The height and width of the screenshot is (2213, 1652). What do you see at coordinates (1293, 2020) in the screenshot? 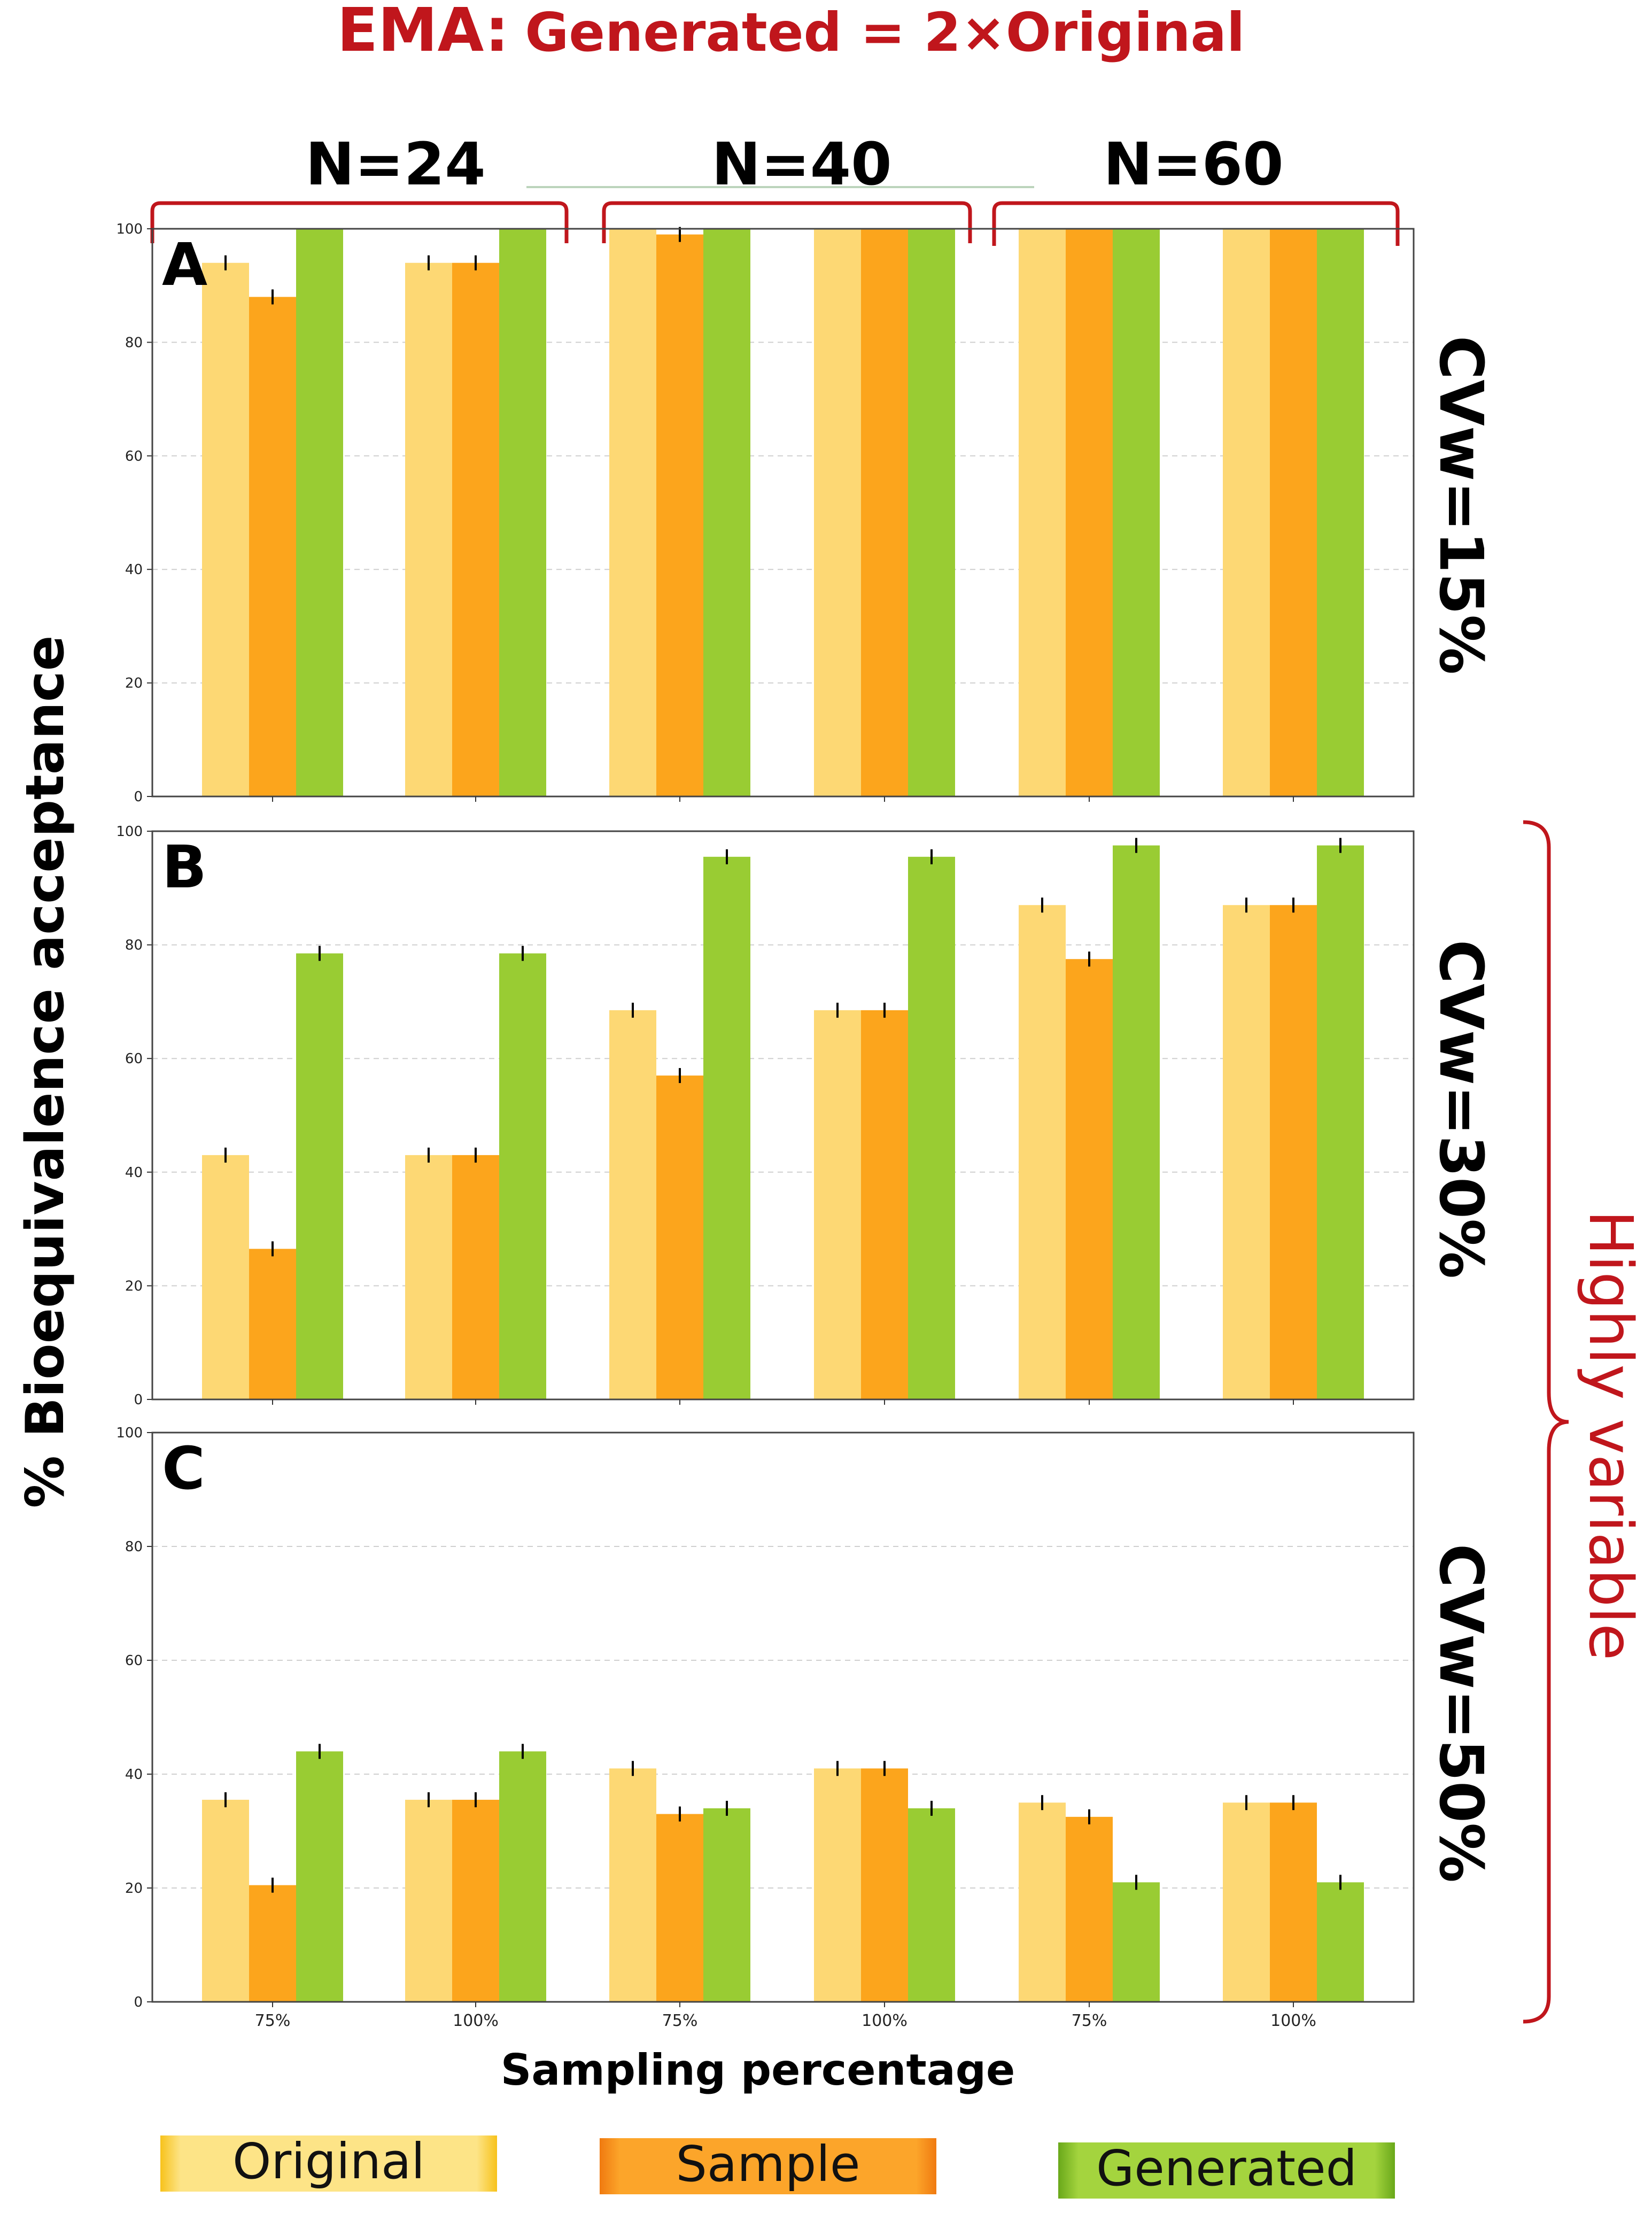
I see `x-tick-label-5: 100%` at bounding box center [1293, 2020].